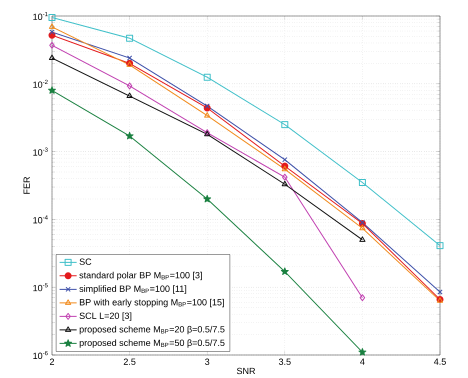 The height and width of the screenshot is (378, 468). Describe the element at coordinates (40, 16) in the screenshot. I see `y-tick-label: 10$^{-1}$` at that location.